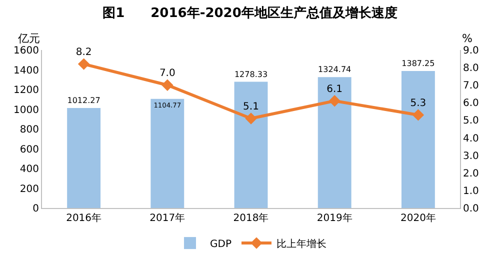 Image resolution: width=500 pixels, height=270 pixels. I want to click on y2-tick-label: 5.0, so click(471, 121).